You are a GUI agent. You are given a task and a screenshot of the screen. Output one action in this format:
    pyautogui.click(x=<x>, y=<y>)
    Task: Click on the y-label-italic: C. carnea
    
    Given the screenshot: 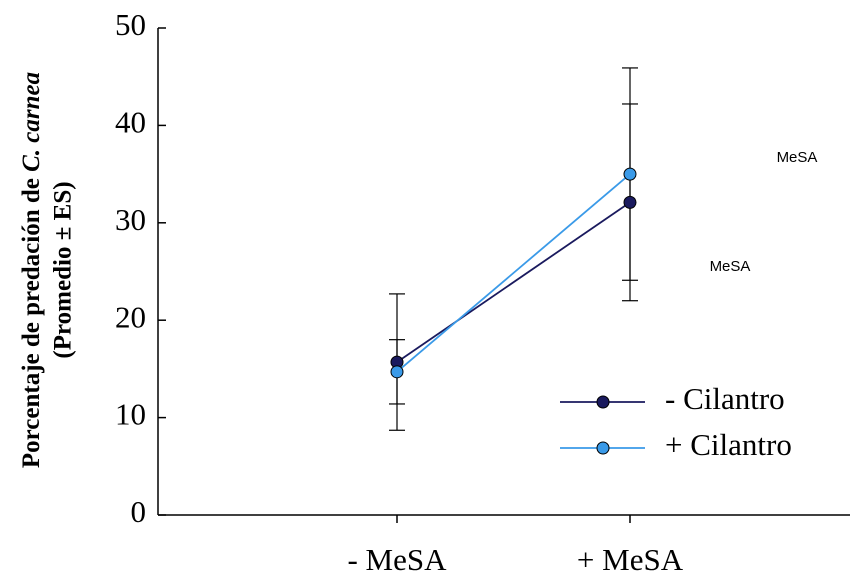 What is the action you would take?
    pyautogui.click(x=31, y=122)
    